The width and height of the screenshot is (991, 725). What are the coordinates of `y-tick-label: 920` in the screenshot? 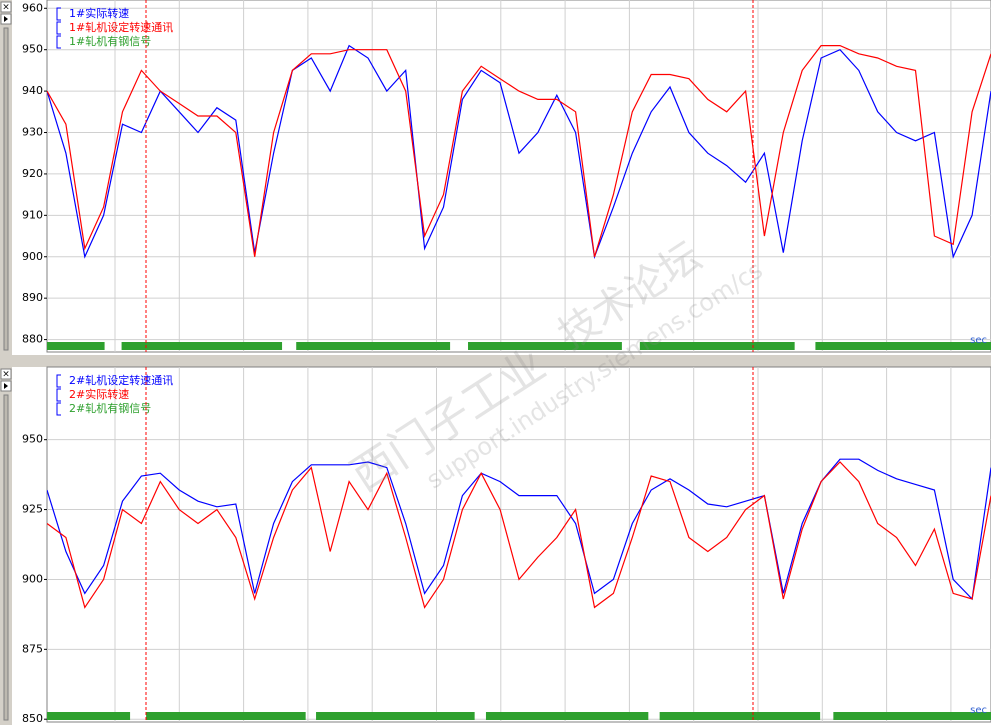 It's located at (32, 173).